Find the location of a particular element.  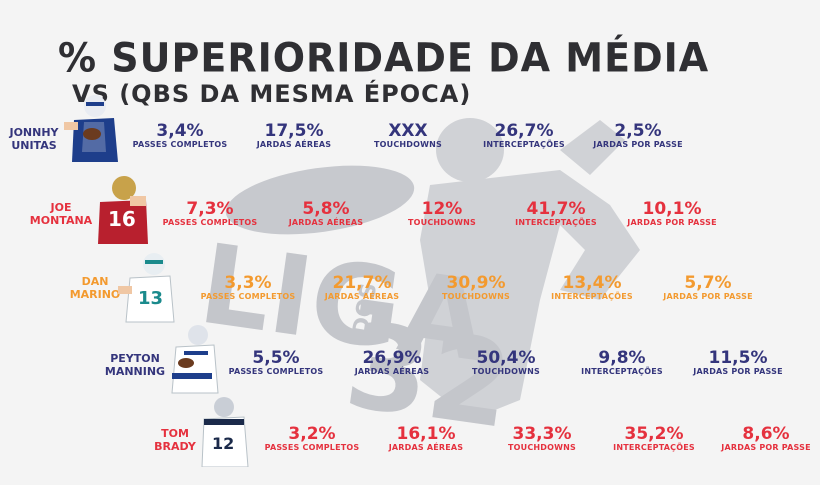

stat-value: 35,2% is located at coordinates (654, 434).